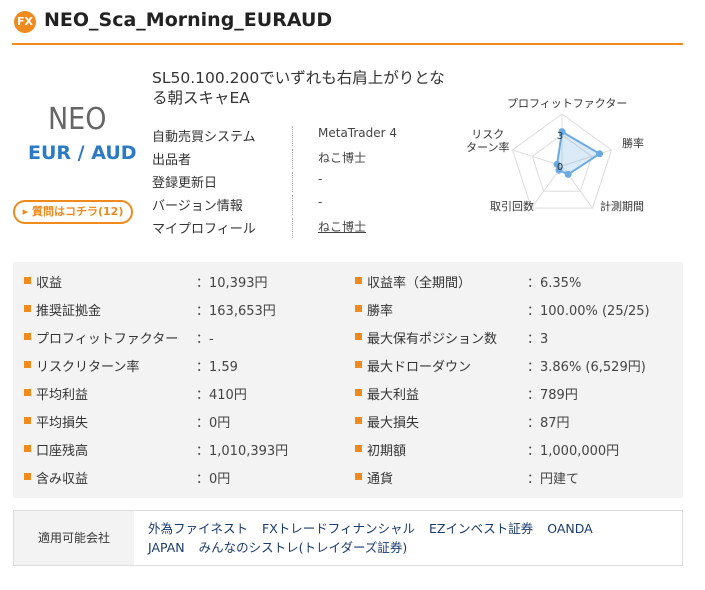  What do you see at coordinates (236, 311) in the screenshot?
I see `stat-value: ：163,653円` at bounding box center [236, 311].